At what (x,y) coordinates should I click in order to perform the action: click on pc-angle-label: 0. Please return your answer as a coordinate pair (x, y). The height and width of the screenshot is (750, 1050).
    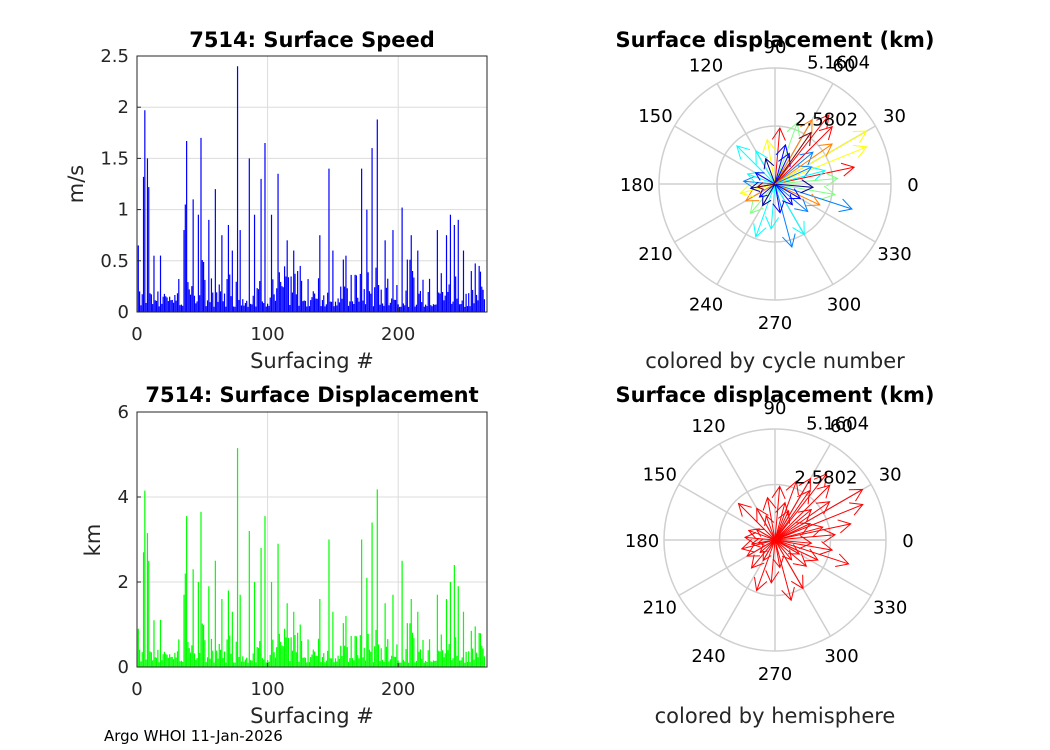
    Looking at the image, I should click on (912, 185).